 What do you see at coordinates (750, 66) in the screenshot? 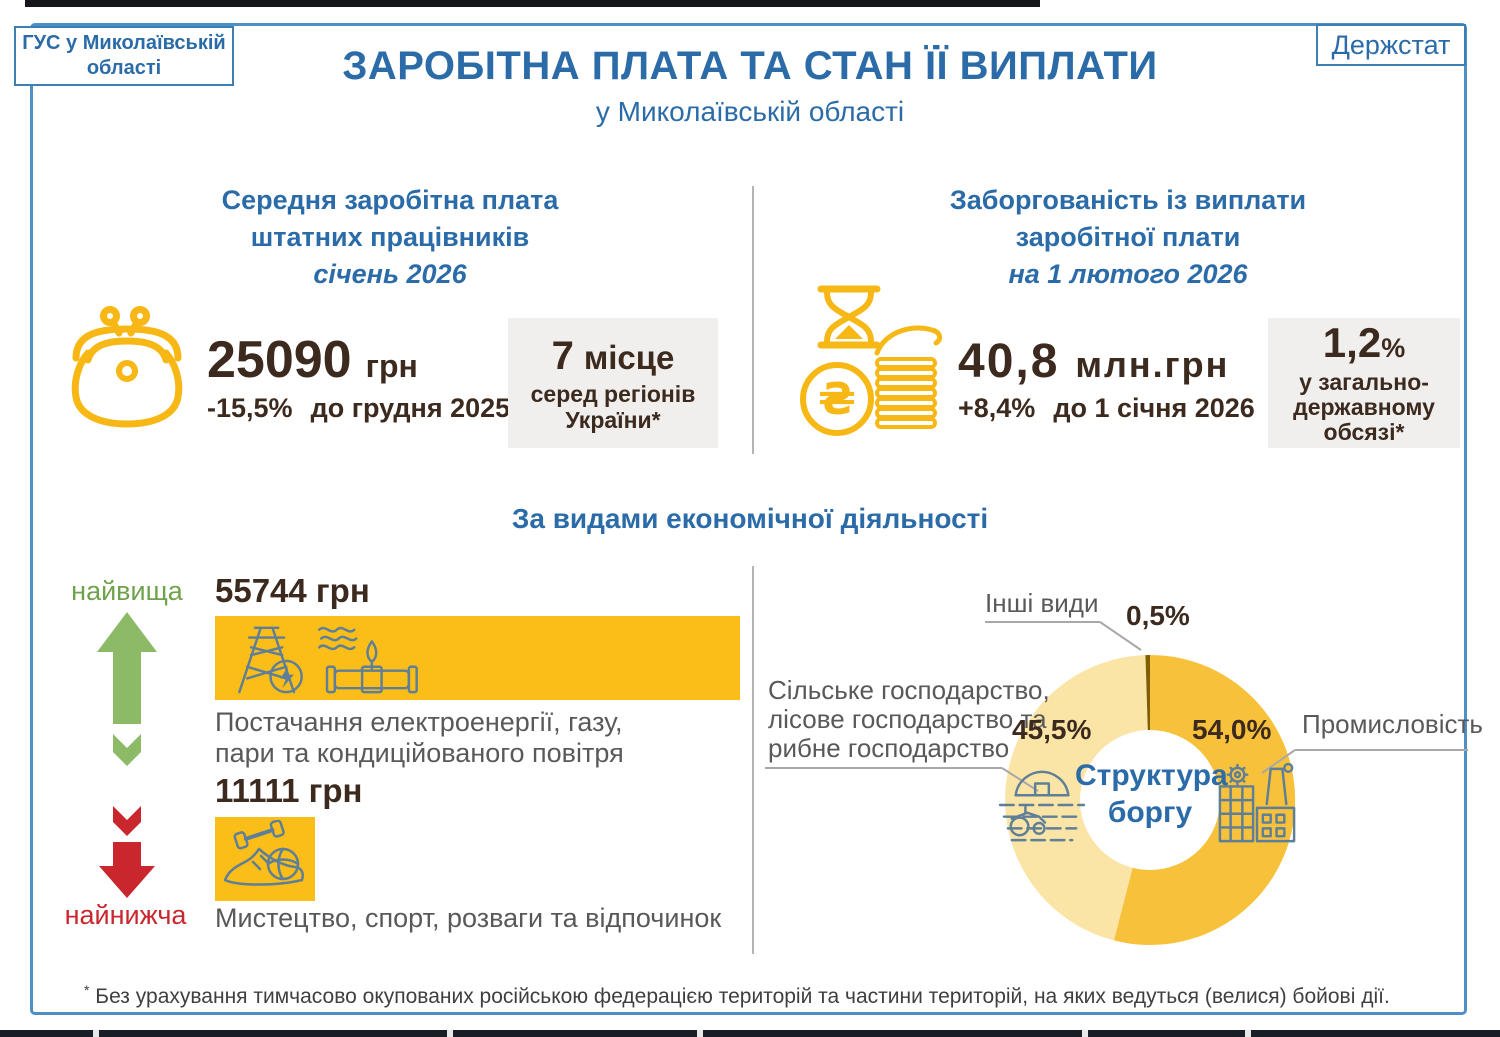
I see `page-title: ЗАРОБІТНА ПЛАТА ТА СТАН ЇЇ ВИПЛАТИ` at bounding box center [750, 66].